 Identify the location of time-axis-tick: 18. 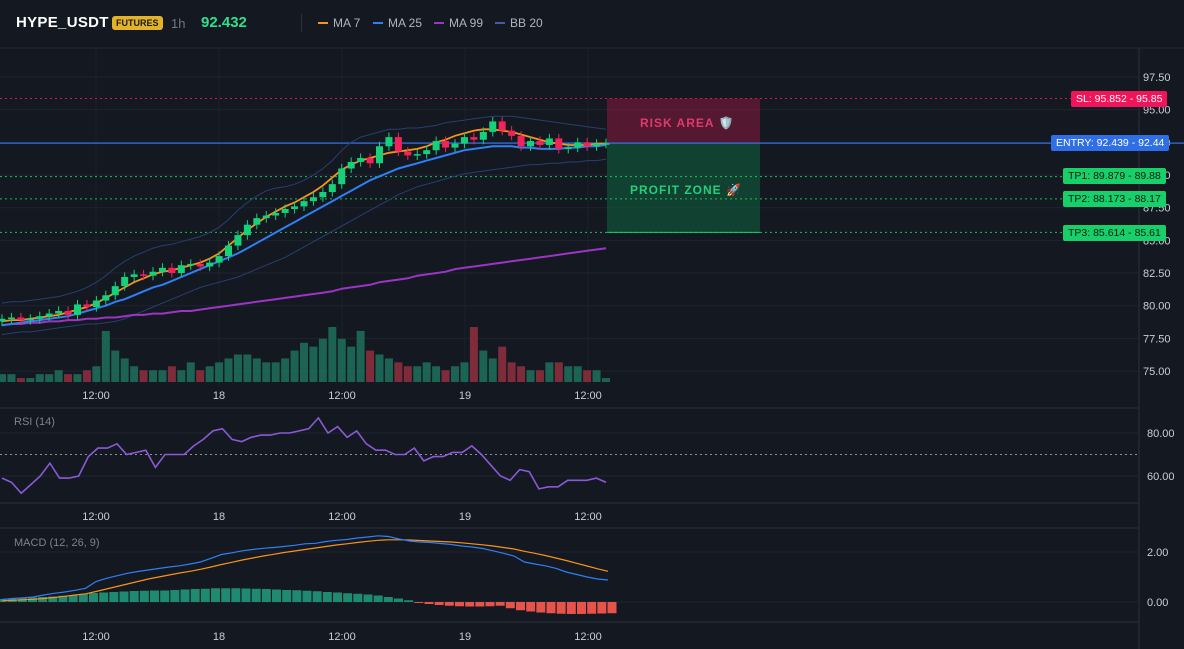
(219, 396).